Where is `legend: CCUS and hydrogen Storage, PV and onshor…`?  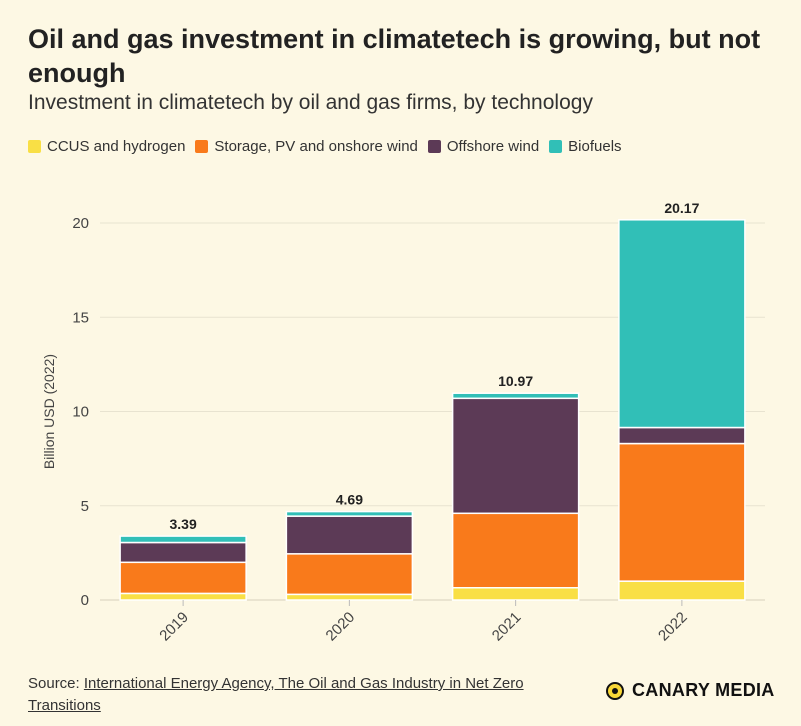
legend: CCUS and hydrogen Storage, PV and onshor… is located at coordinates (330, 146).